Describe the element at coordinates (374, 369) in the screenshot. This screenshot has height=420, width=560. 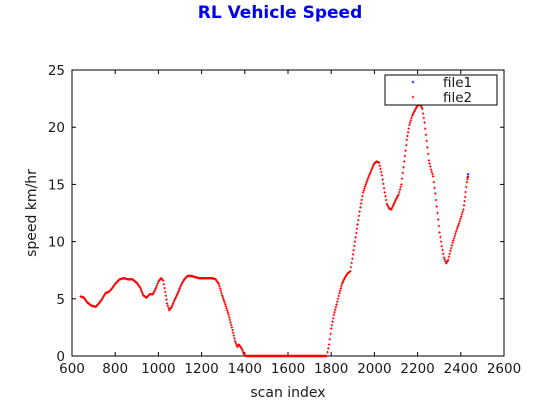
I see `x-tick-label: 2000` at that location.